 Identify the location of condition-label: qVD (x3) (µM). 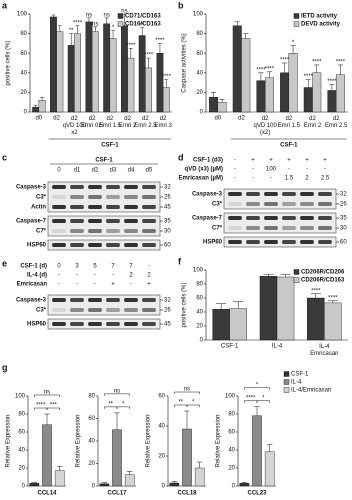
(204, 170).